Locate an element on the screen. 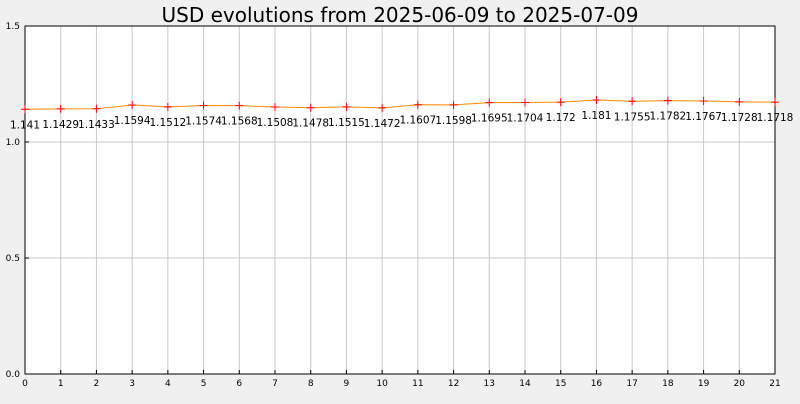  data-label: 1.1594 is located at coordinates (132, 121).